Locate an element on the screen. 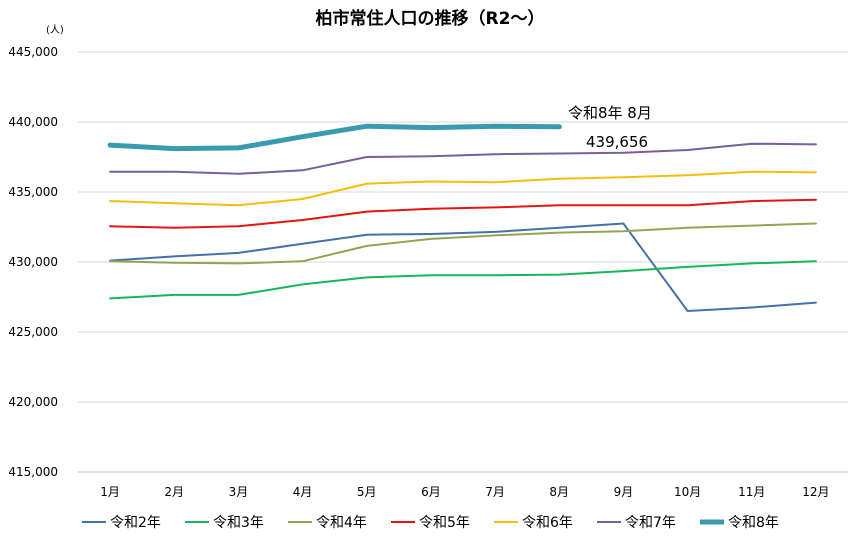 Image resolution: width=860 pixels, height=543 pixels. legend-item: 令和2年 is located at coordinates (121, 523).